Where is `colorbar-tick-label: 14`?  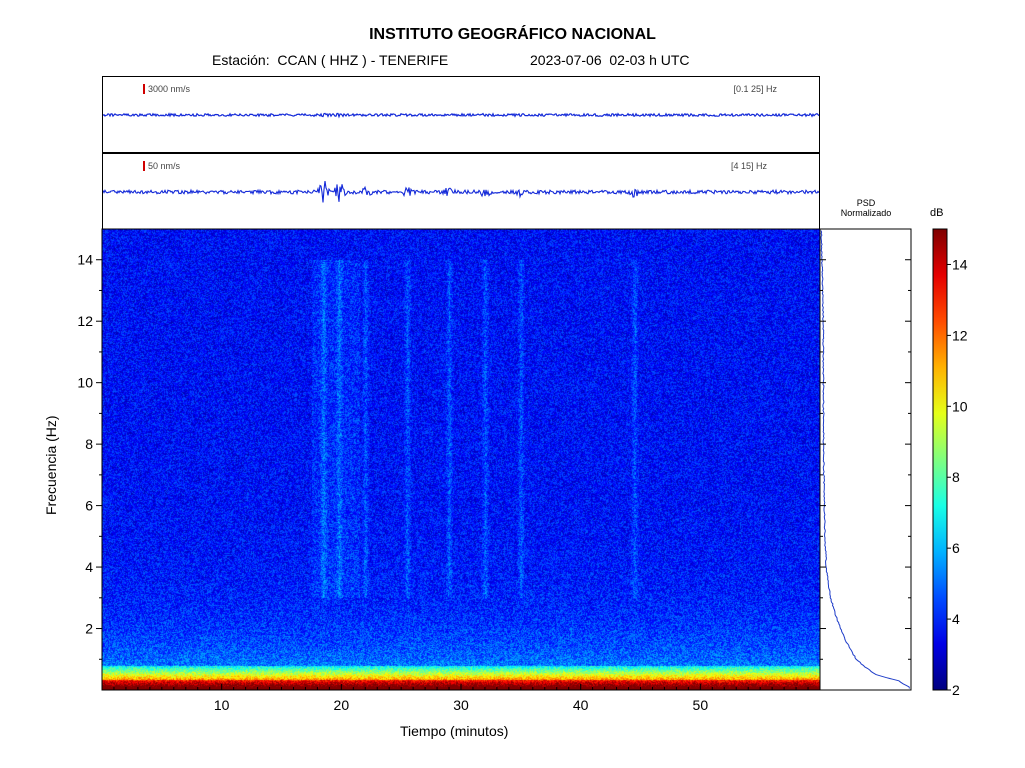
colorbar-tick-label: 14 is located at coordinates (960, 264).